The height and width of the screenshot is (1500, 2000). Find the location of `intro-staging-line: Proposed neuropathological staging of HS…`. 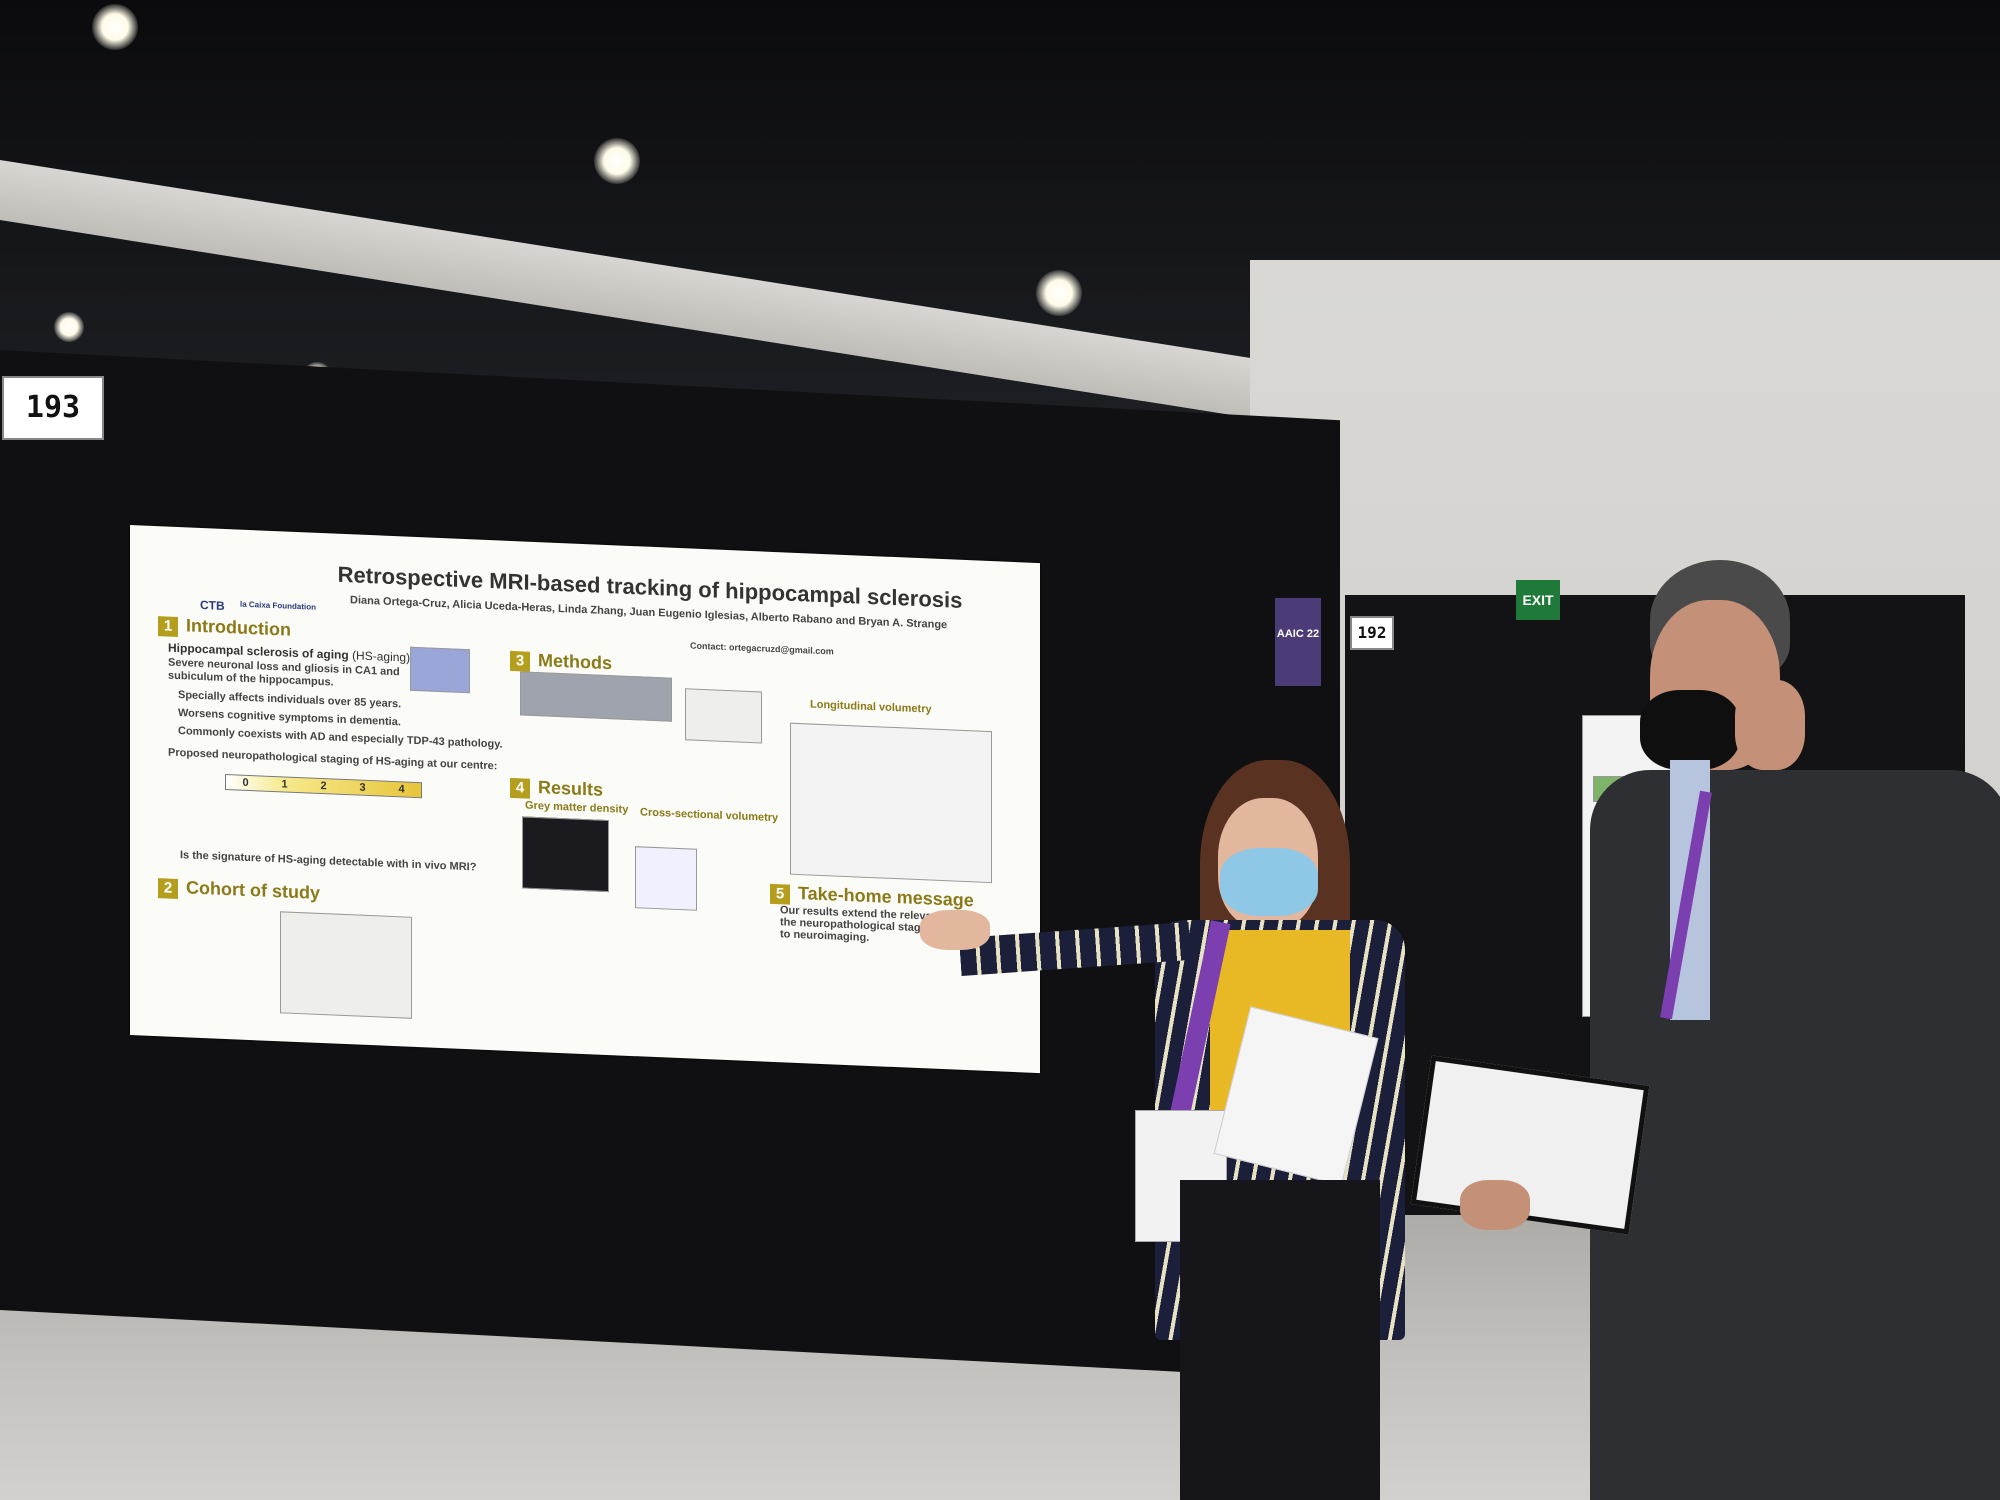

intro-staging-line: Proposed neuropathological staging of HS… is located at coordinates (333, 759).